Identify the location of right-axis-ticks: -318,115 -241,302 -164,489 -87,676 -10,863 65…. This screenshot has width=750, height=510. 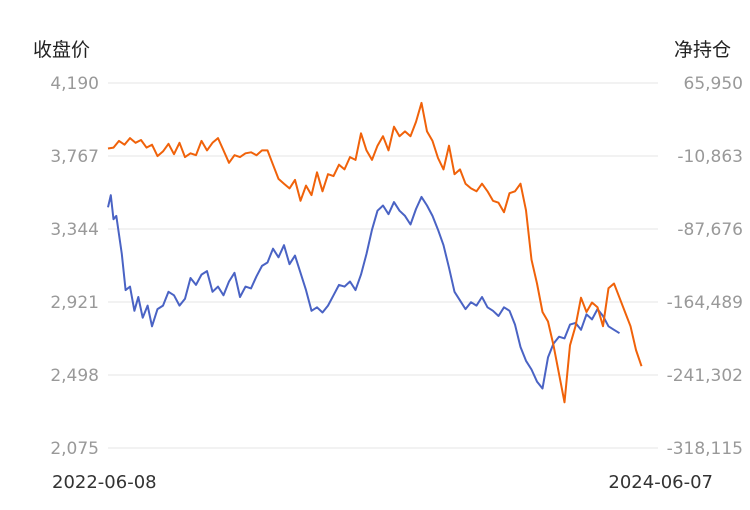
(705, 266).